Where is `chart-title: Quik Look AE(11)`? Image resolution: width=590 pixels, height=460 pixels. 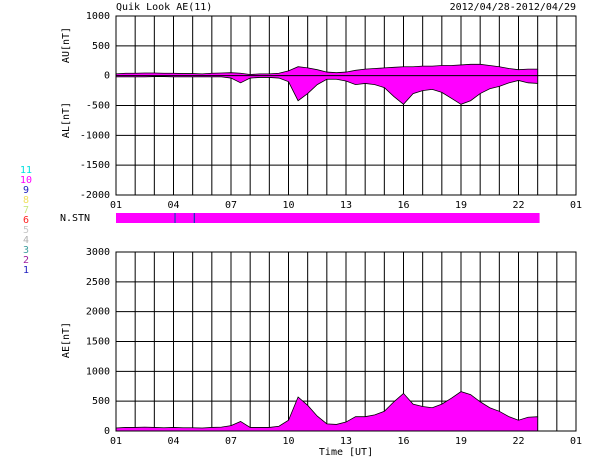 chart-title: Quik Look AE(11) is located at coordinates (164, 7).